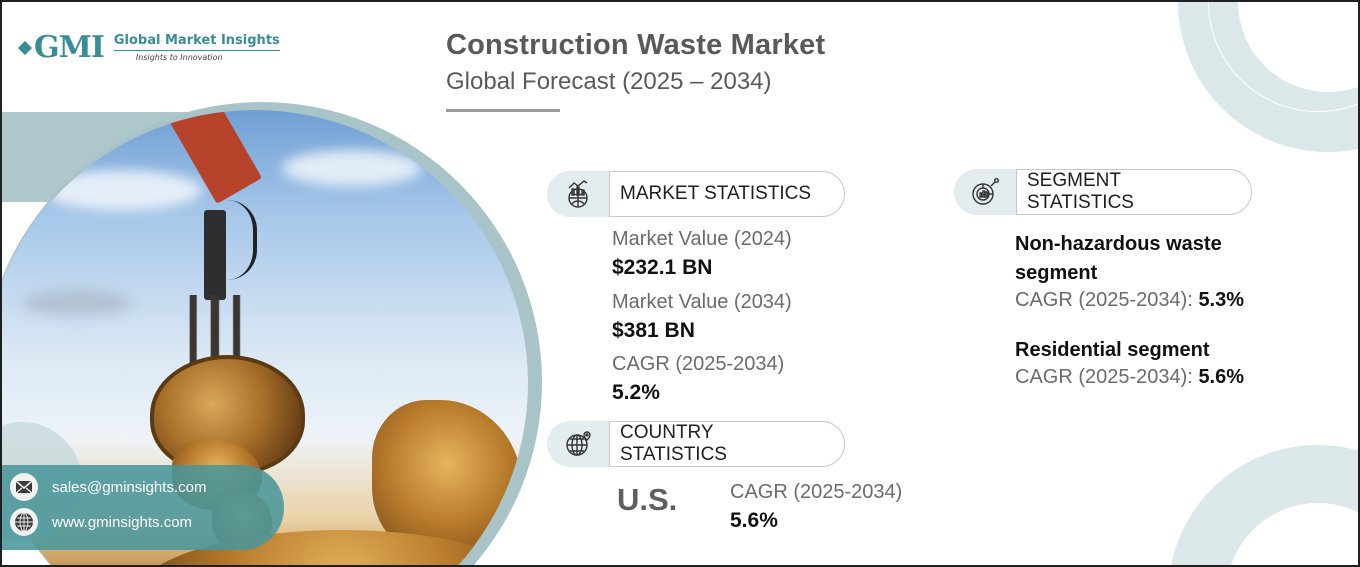  Describe the element at coordinates (653, 330) in the screenshot. I see `market-value-2034: $381 BN` at that location.